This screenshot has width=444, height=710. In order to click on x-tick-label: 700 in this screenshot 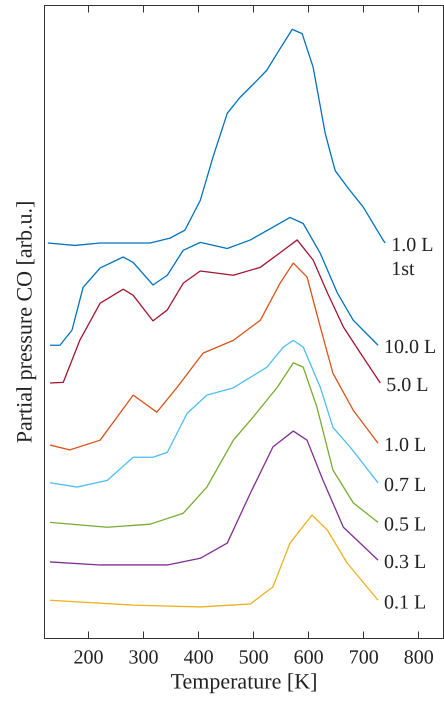, I will do `click(363, 657)`.